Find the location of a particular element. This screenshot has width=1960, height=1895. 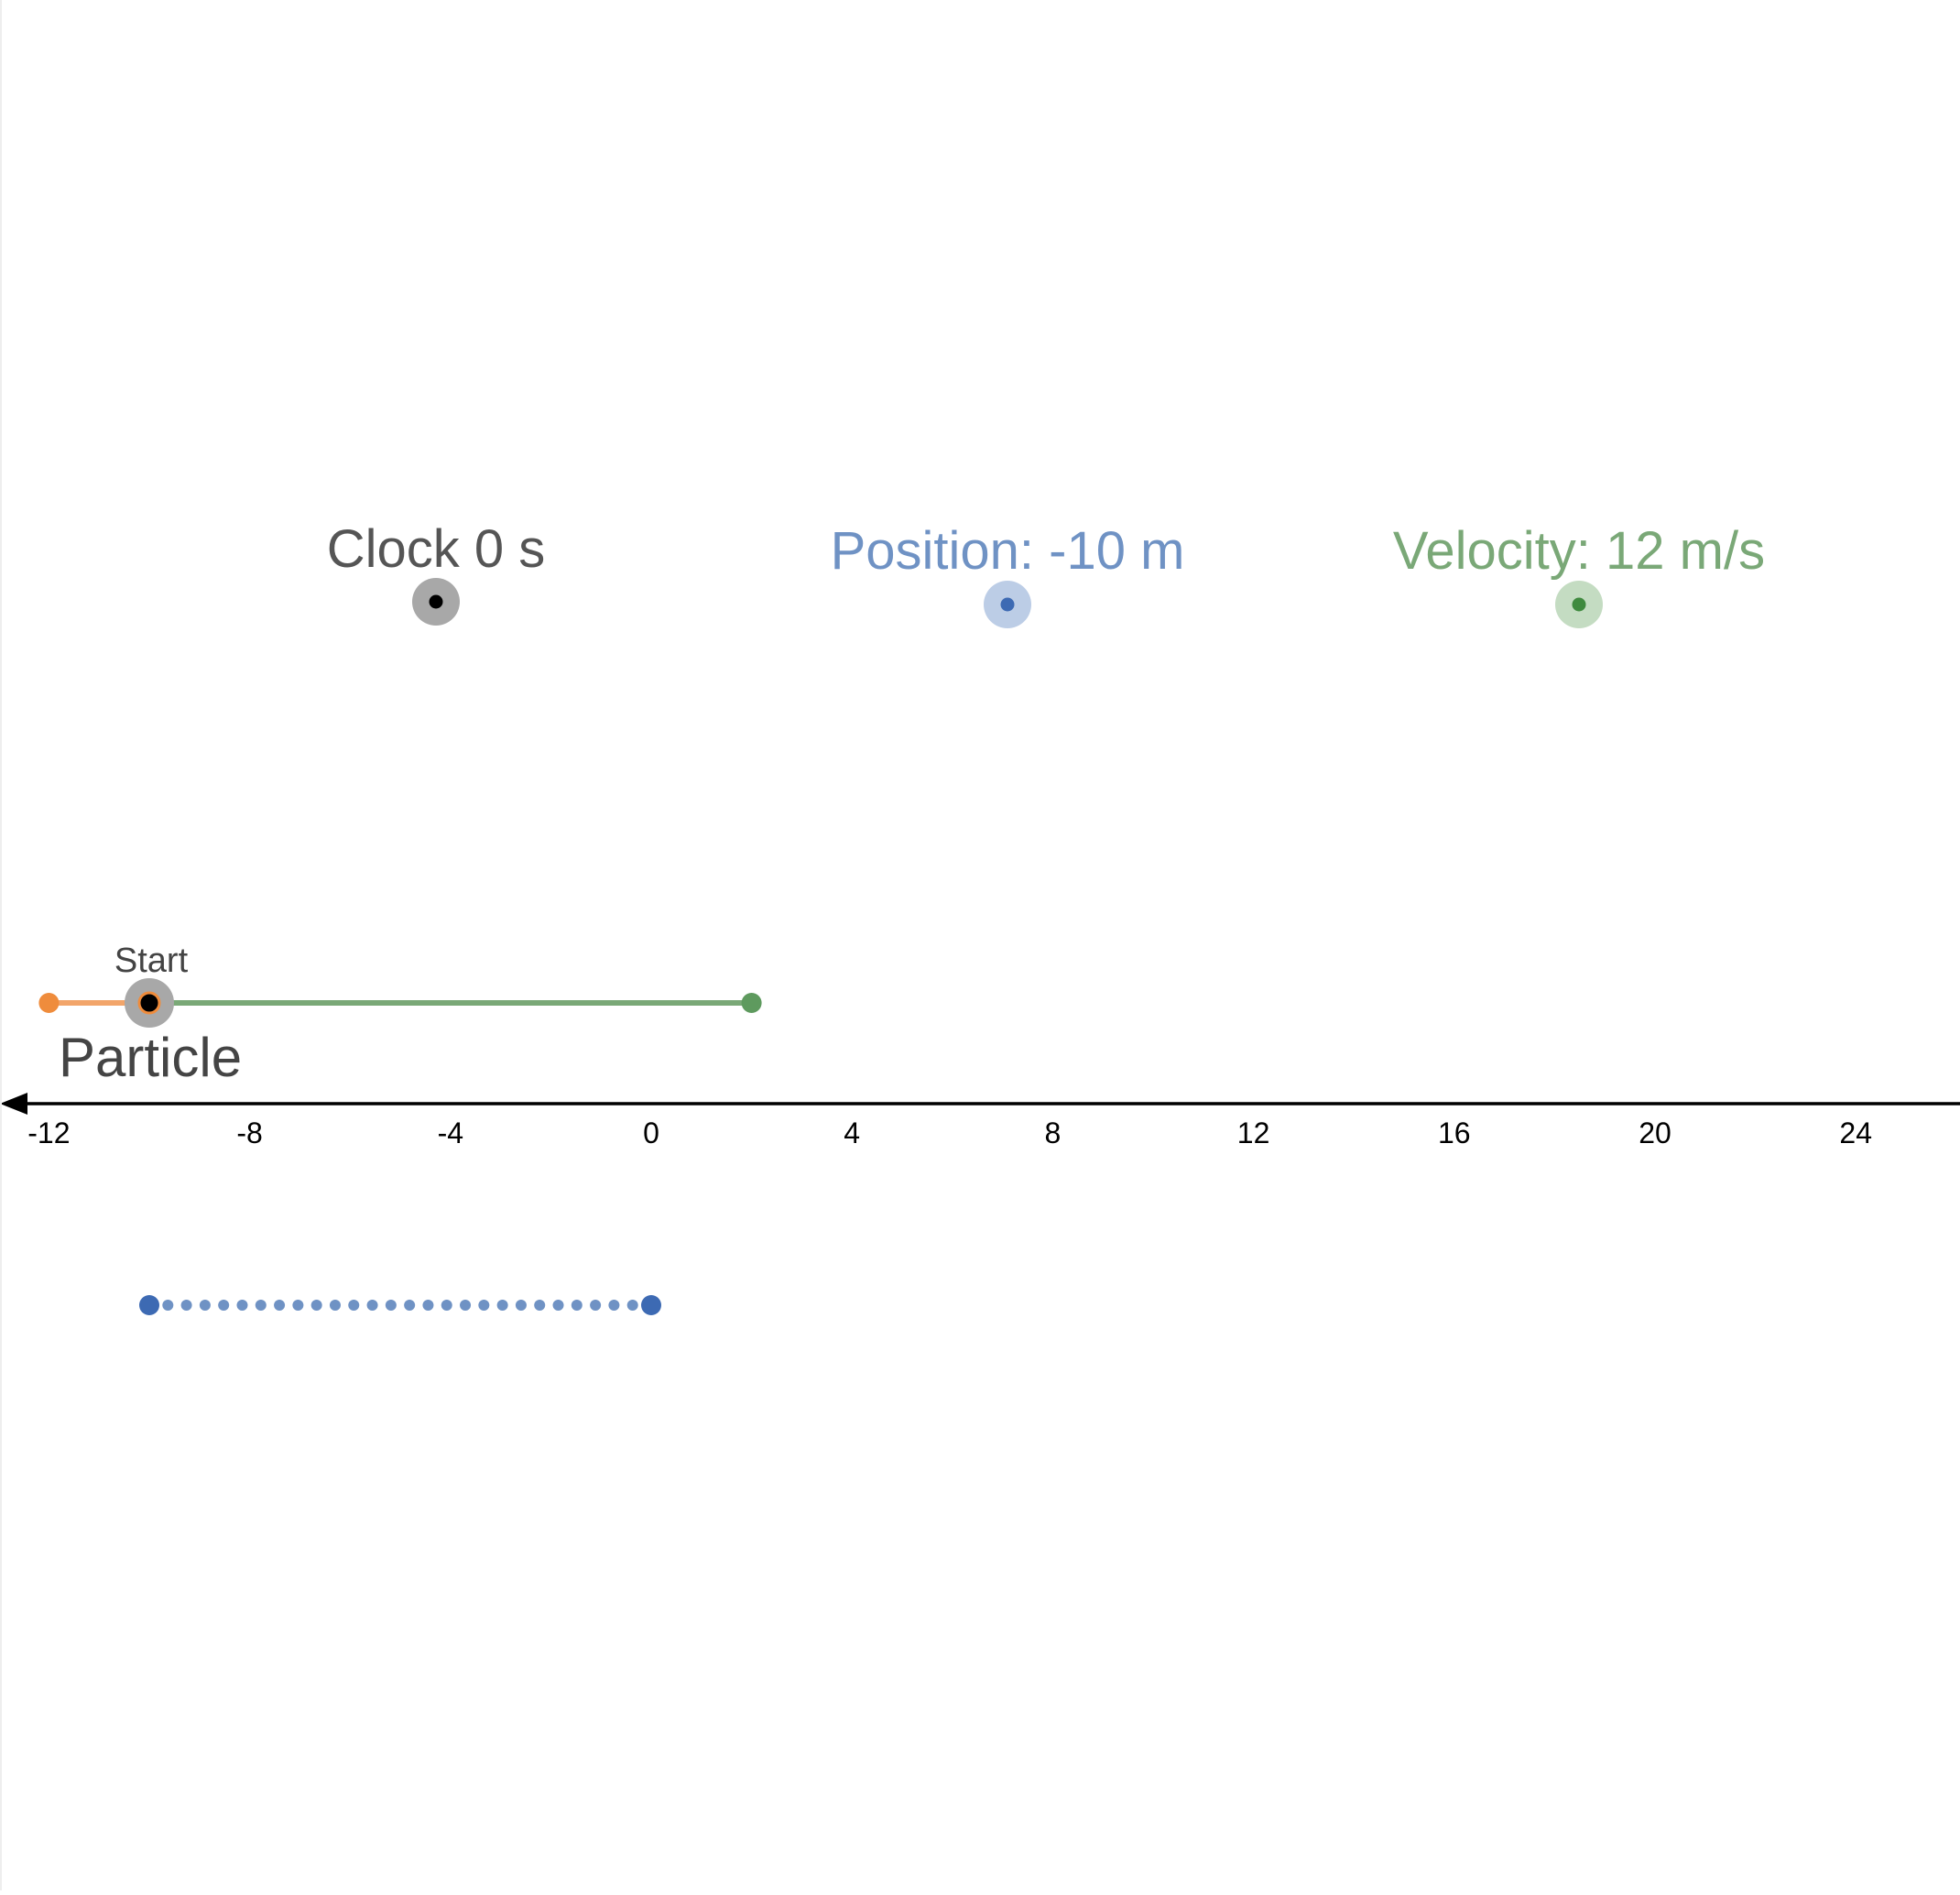

number-line: -12 -8 -4 0 4 8 12 16 20 24 is located at coordinates (980, 1121).